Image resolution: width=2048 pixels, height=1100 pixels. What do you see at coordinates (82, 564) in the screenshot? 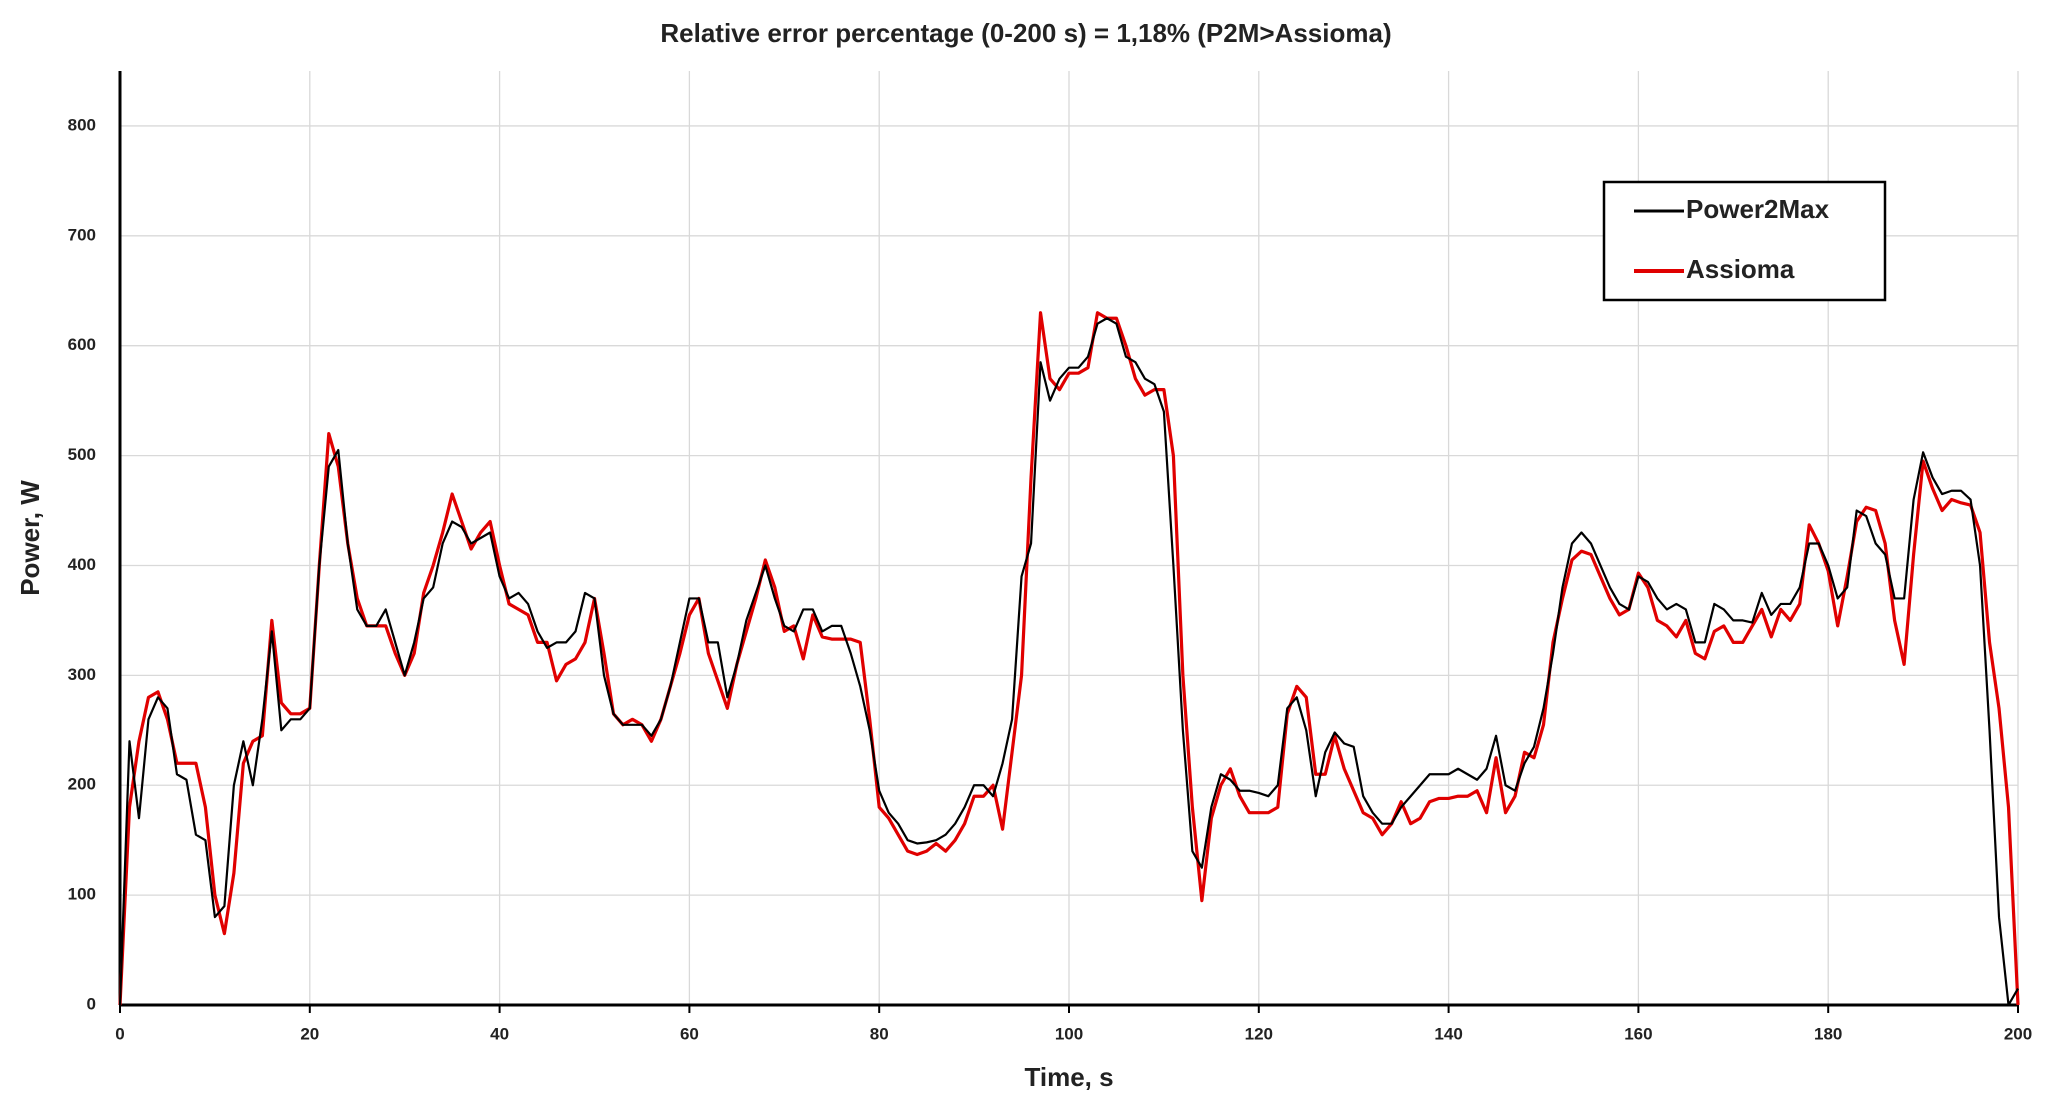
I see `y-tick-label: 400` at bounding box center [82, 564].